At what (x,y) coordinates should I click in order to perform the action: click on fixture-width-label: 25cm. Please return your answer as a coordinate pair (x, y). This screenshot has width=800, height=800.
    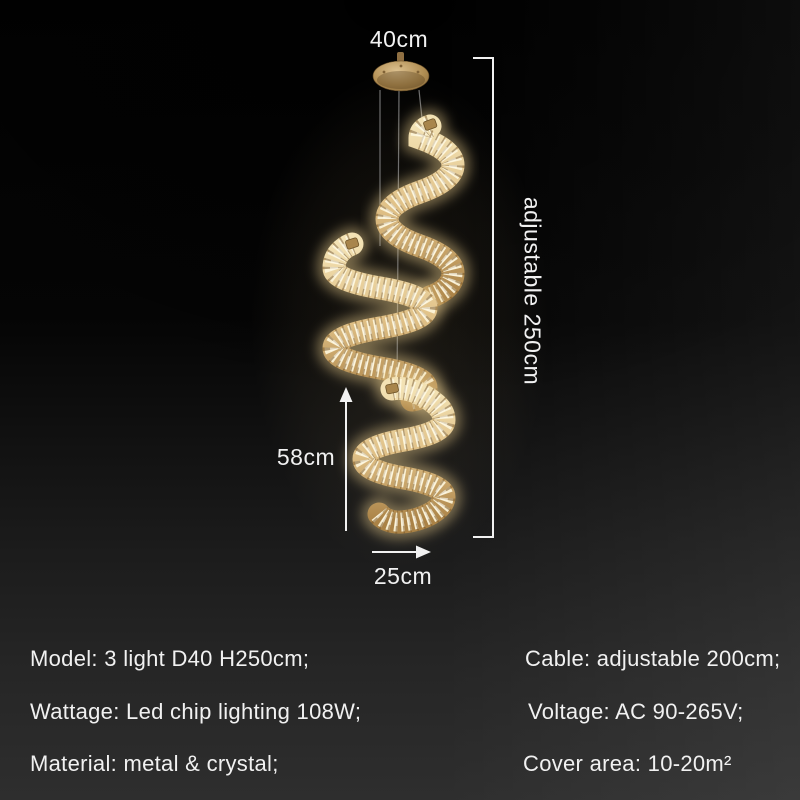
    Looking at the image, I should click on (403, 576).